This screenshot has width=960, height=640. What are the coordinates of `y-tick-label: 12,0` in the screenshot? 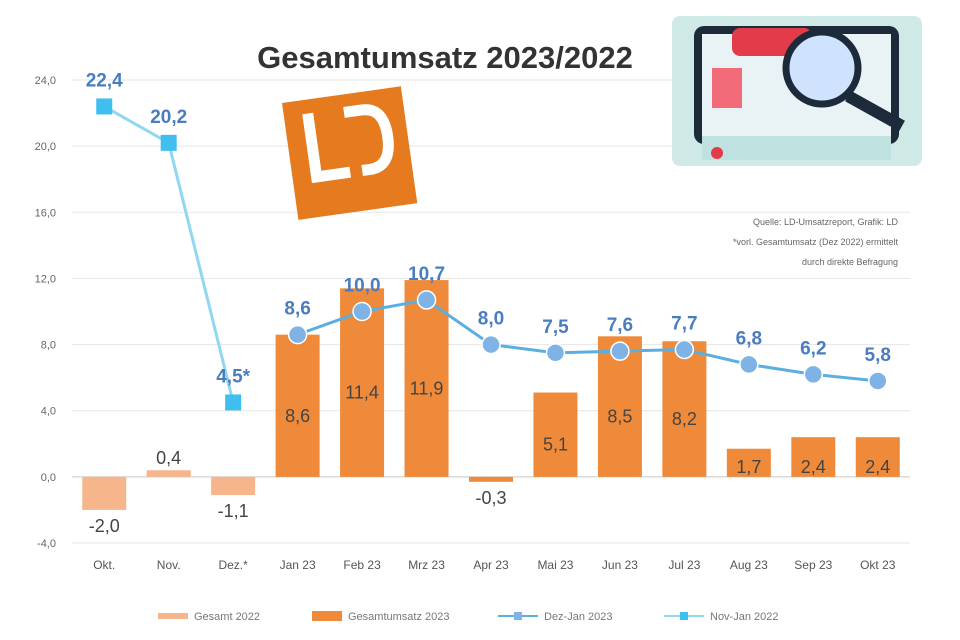 It's located at (45, 279).